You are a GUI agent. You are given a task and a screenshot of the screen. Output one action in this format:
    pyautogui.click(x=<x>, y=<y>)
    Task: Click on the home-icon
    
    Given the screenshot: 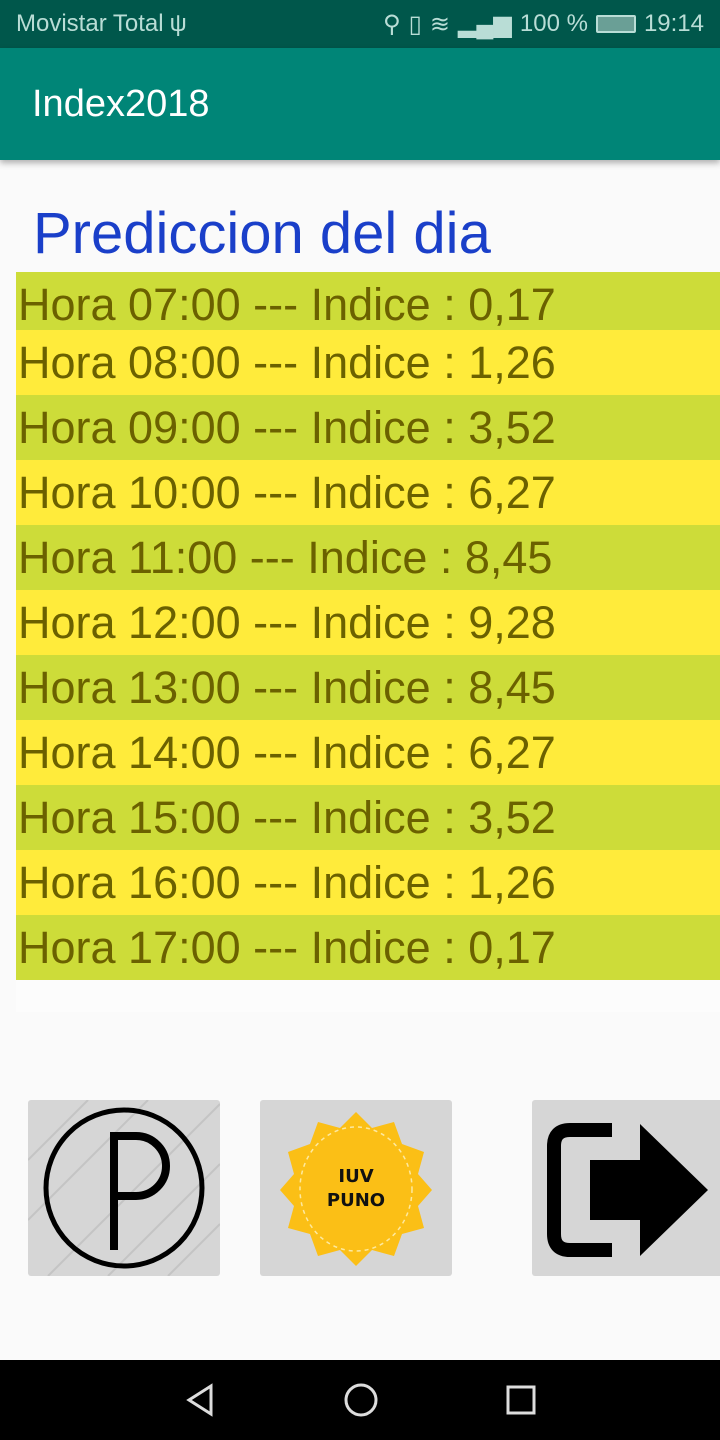 What is the action you would take?
    pyautogui.click(x=361, y=1400)
    